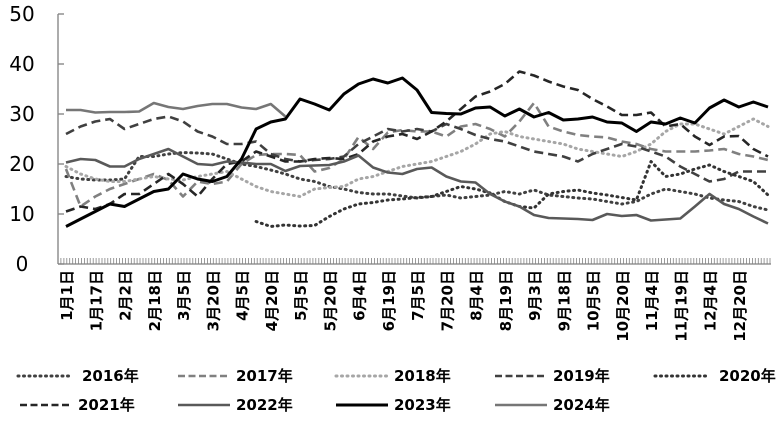  Describe the element at coordinates (535, 295) in the screenshot. I see `x-tick-label: 9月3日` at that location.